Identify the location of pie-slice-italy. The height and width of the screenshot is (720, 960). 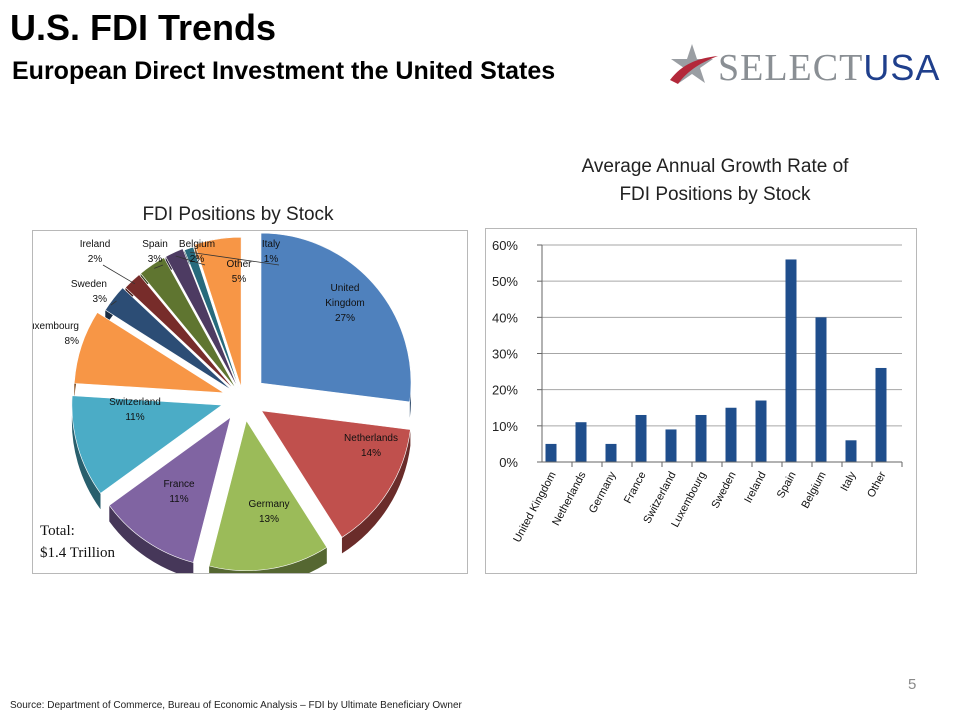
(212, 318).